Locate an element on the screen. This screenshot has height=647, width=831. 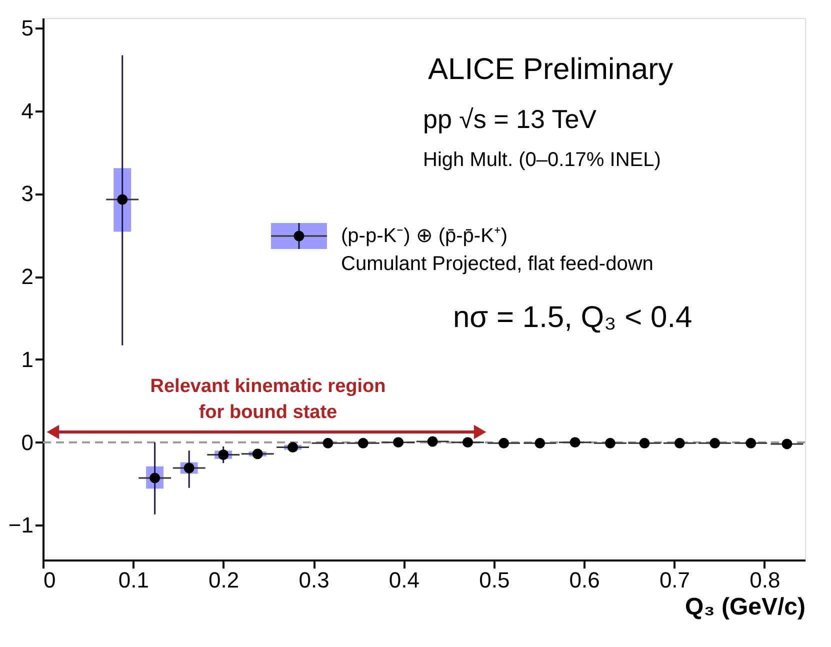
annotation: High Mult. (0–0.17% INEL) is located at coordinates (542, 160).